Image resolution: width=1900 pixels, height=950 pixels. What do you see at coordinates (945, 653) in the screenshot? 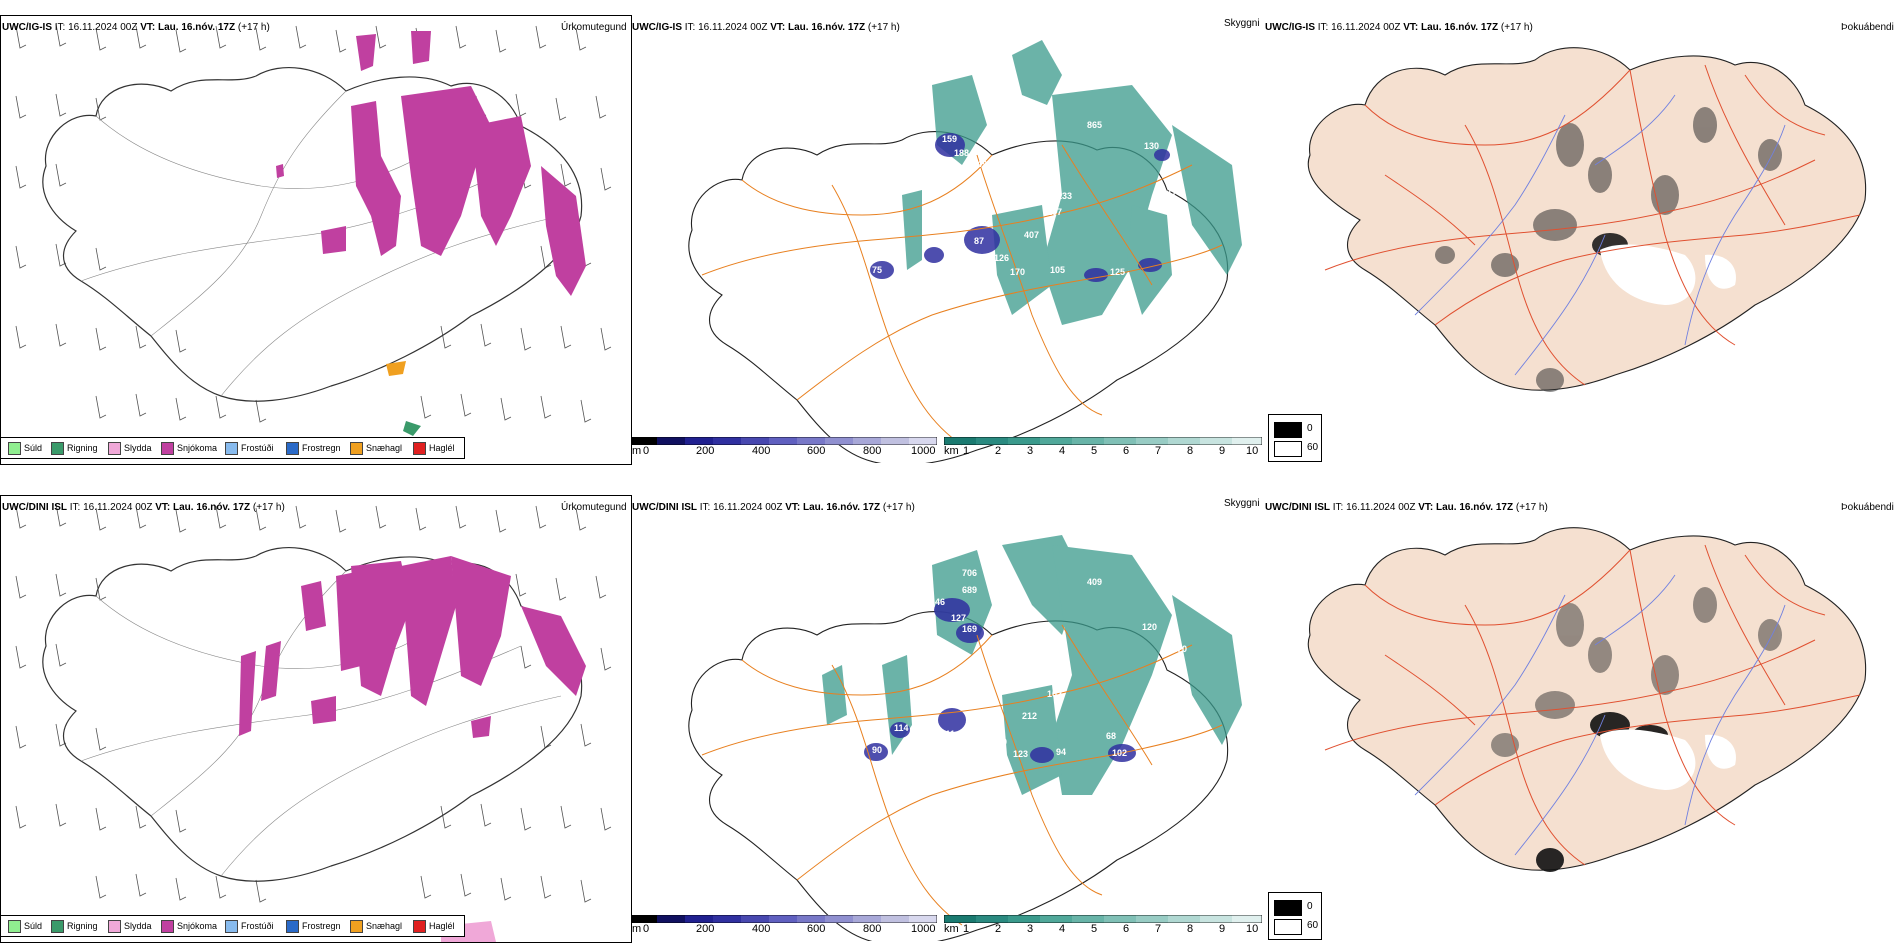
I see `cloud-label: 841` at bounding box center [945, 653].